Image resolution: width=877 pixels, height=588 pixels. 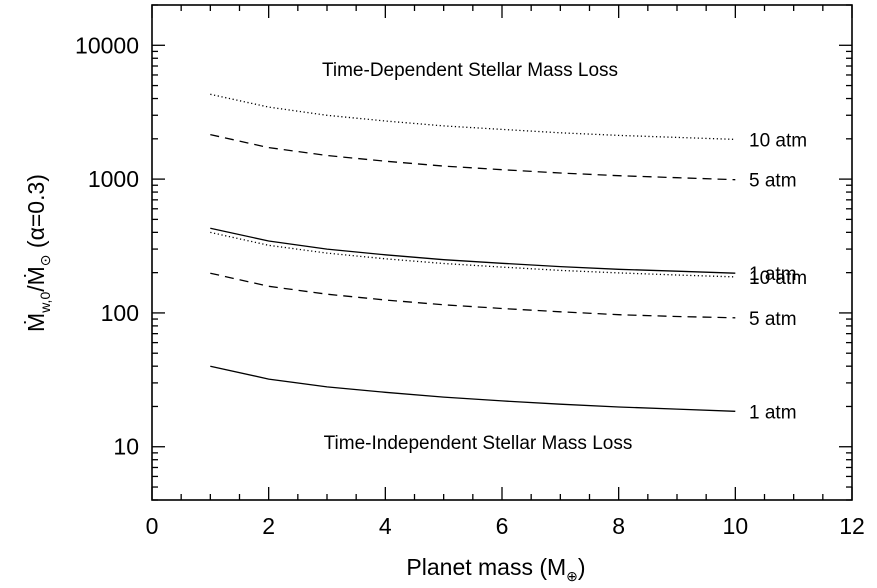 I want to click on x-tick-label: 0, so click(x=152, y=526).